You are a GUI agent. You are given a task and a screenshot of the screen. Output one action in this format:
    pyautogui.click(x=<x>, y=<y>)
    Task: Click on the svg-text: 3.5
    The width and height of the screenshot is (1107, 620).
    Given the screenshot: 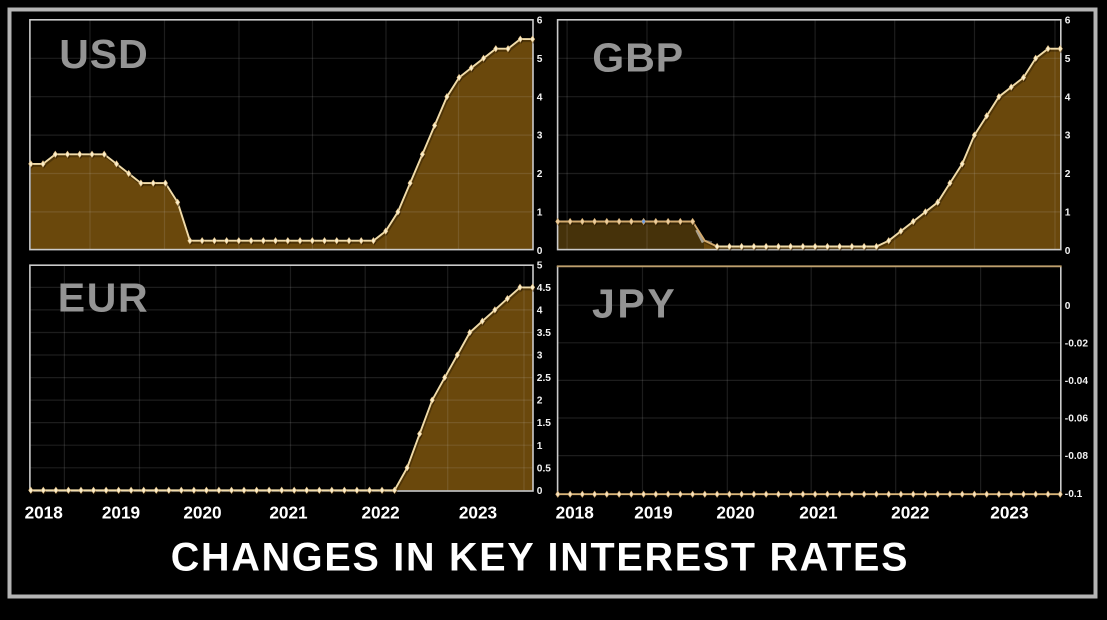 What is the action you would take?
    pyautogui.click(x=544, y=333)
    